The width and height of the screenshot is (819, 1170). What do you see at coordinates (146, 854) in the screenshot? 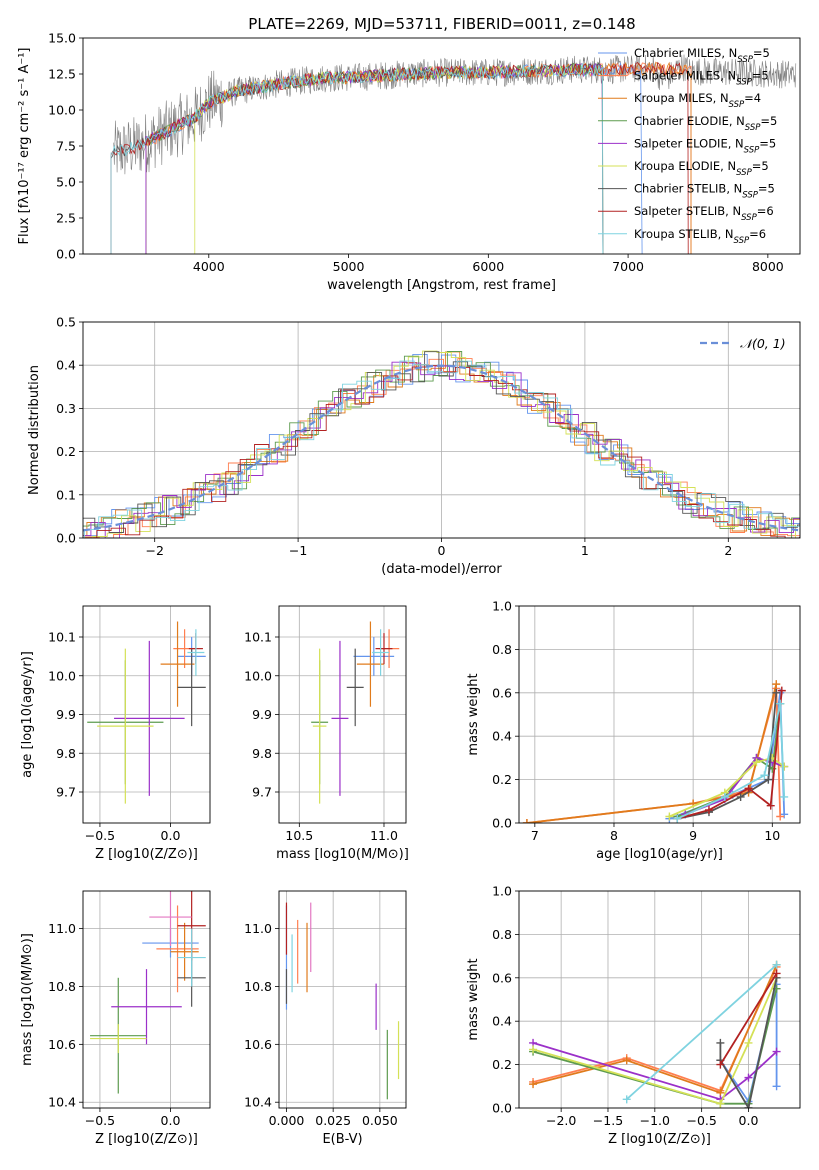
I see `x-axis-label: Z [log10(Z/Z⊙)]` at bounding box center [146, 854].